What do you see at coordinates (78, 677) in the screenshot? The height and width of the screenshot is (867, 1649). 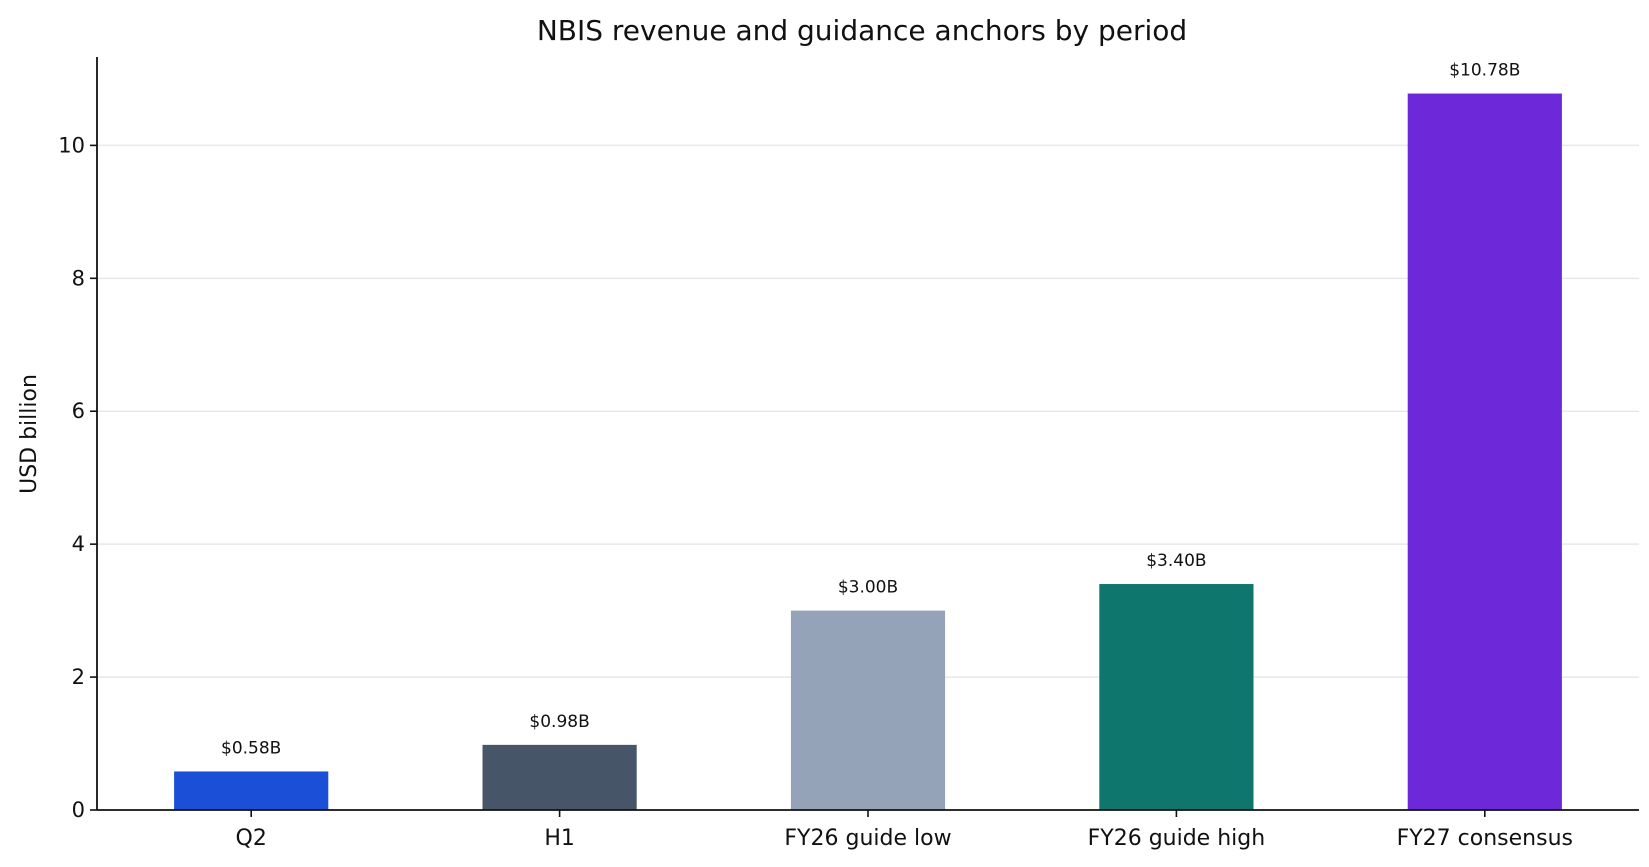 I see `y-tick-label: 2` at bounding box center [78, 677].